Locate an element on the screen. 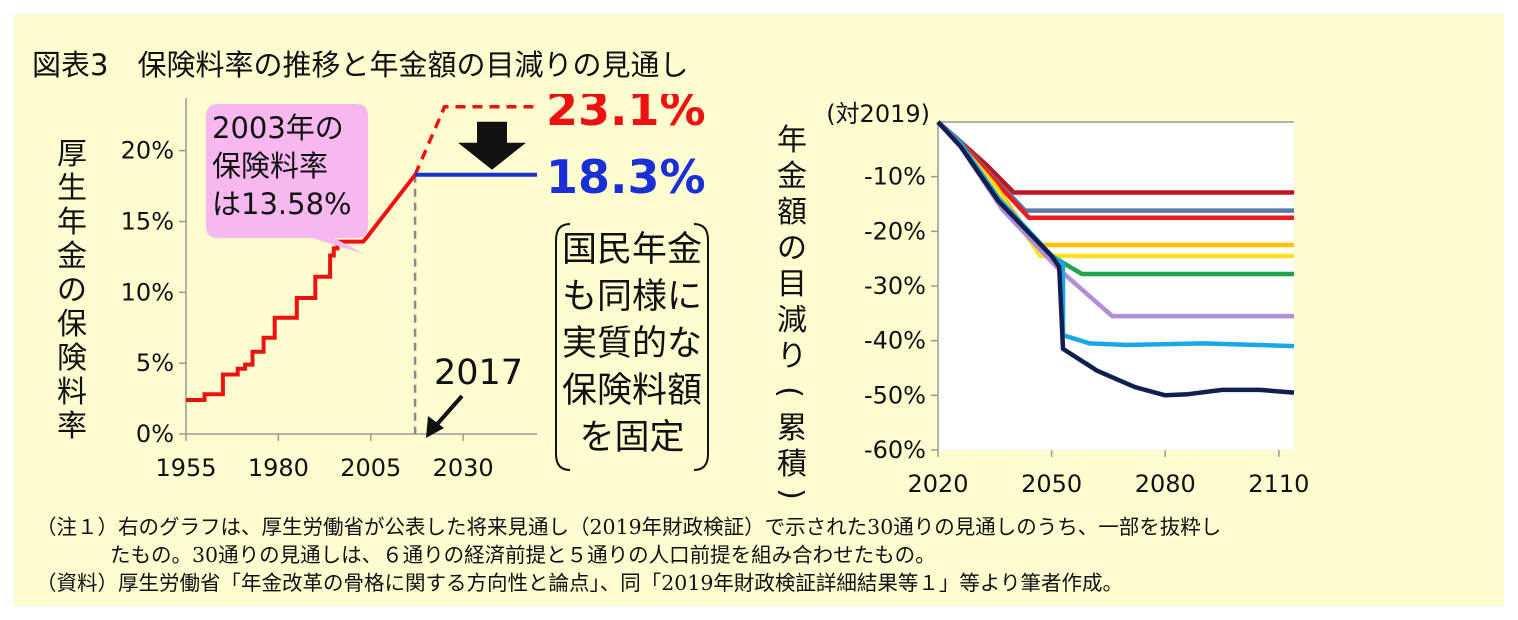 The height and width of the screenshot is (620, 1518). right-y-tick-label: -30% is located at coordinates (895, 286).